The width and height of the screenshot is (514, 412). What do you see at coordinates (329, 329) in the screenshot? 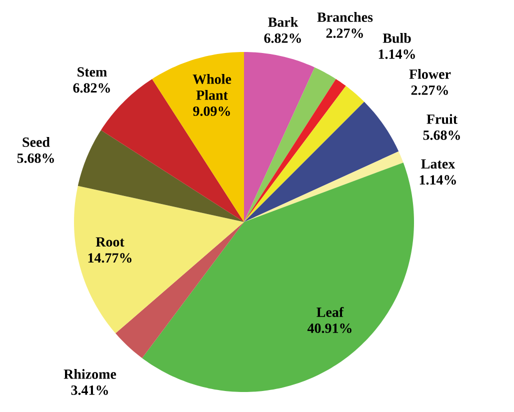
I see `data-label: 40.91%` at bounding box center [329, 329].